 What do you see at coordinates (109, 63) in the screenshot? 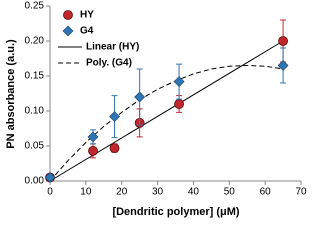
I see `legend-label: Poly. (G4)` at bounding box center [109, 63].